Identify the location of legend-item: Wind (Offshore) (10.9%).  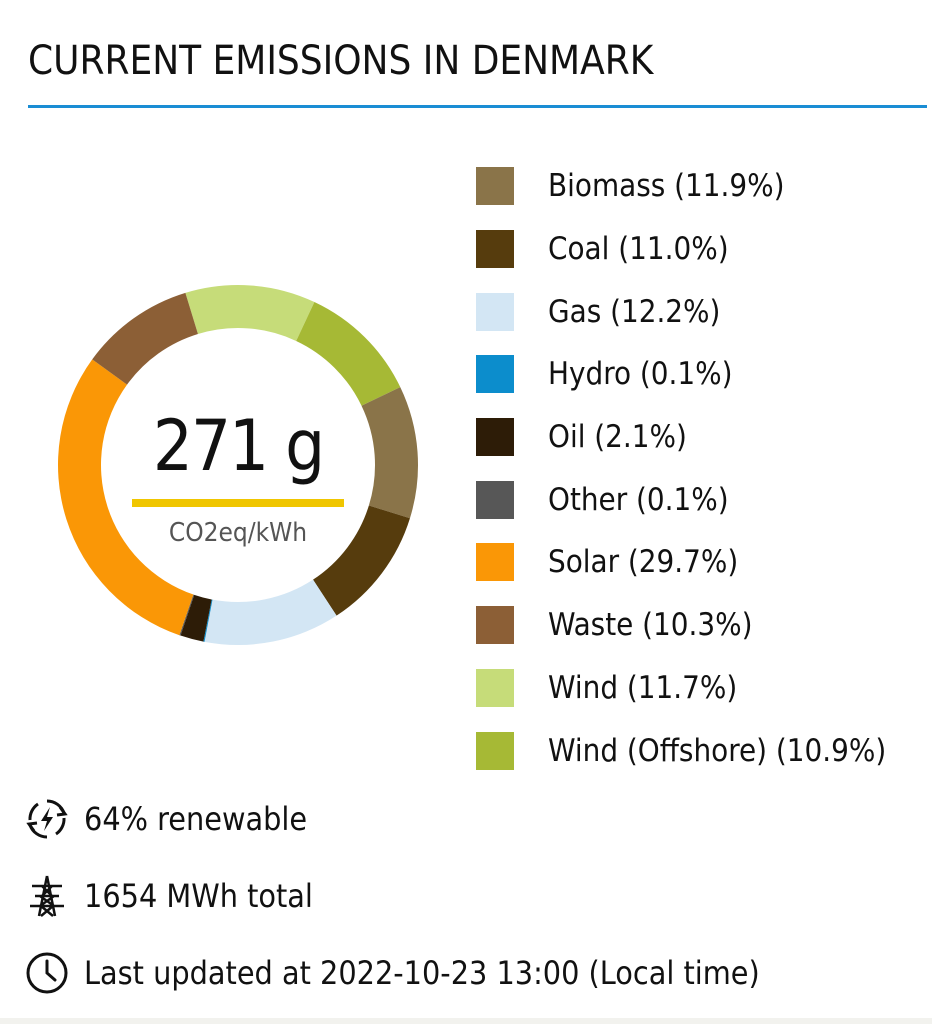
(681, 750).